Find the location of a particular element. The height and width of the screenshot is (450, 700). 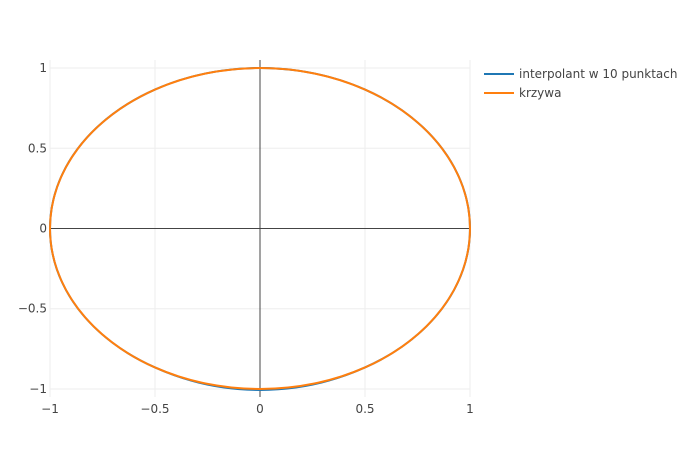

x-tick-label: 0.5 is located at coordinates (364, 409).